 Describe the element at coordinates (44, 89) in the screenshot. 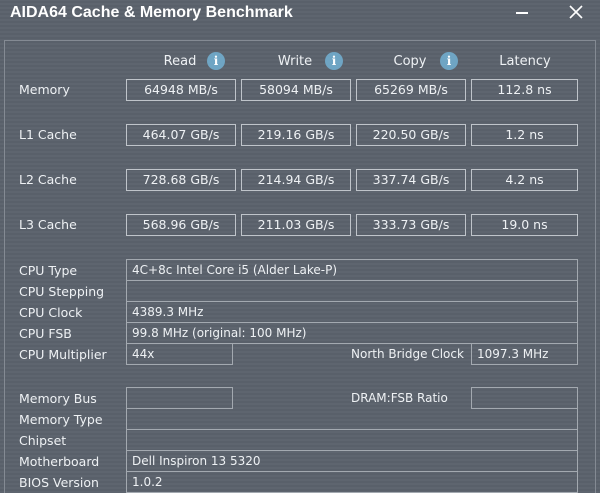

I see `row-label-memory: Memory` at that location.